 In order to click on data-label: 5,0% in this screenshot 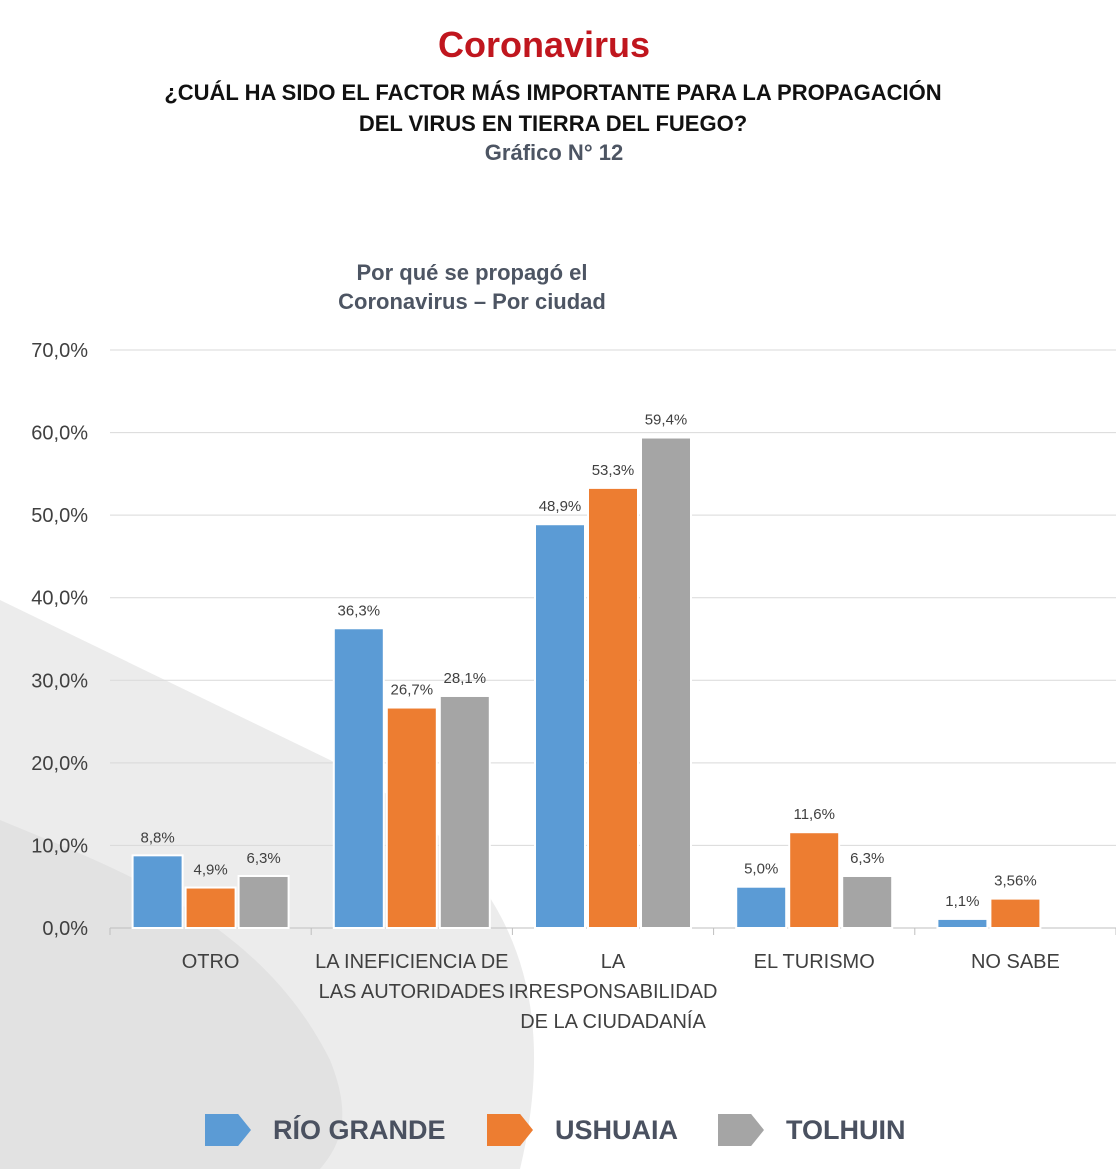, I will do `click(761, 869)`.